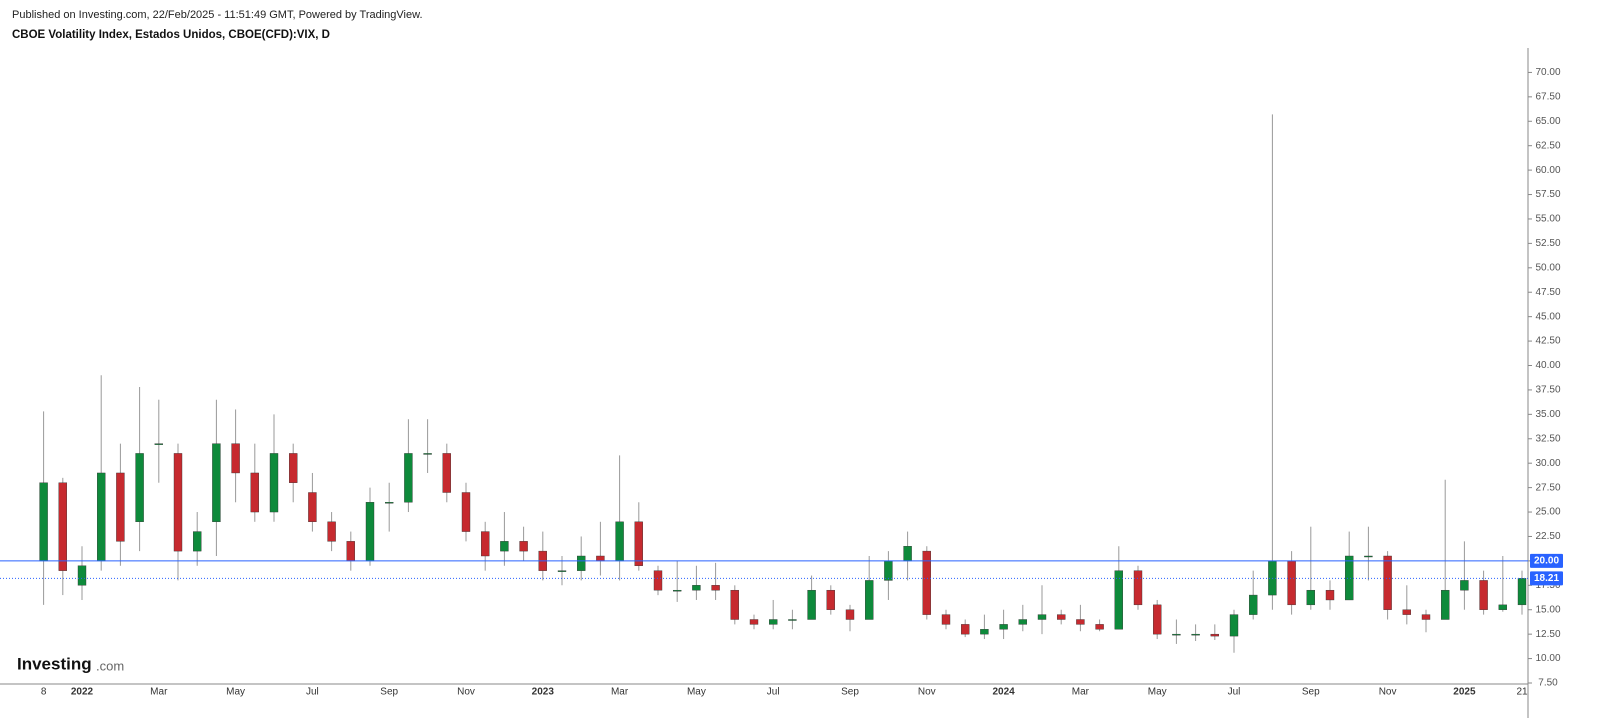  What do you see at coordinates (1547, 170) in the screenshot?
I see `y-tick-label: 60.00` at bounding box center [1547, 170].